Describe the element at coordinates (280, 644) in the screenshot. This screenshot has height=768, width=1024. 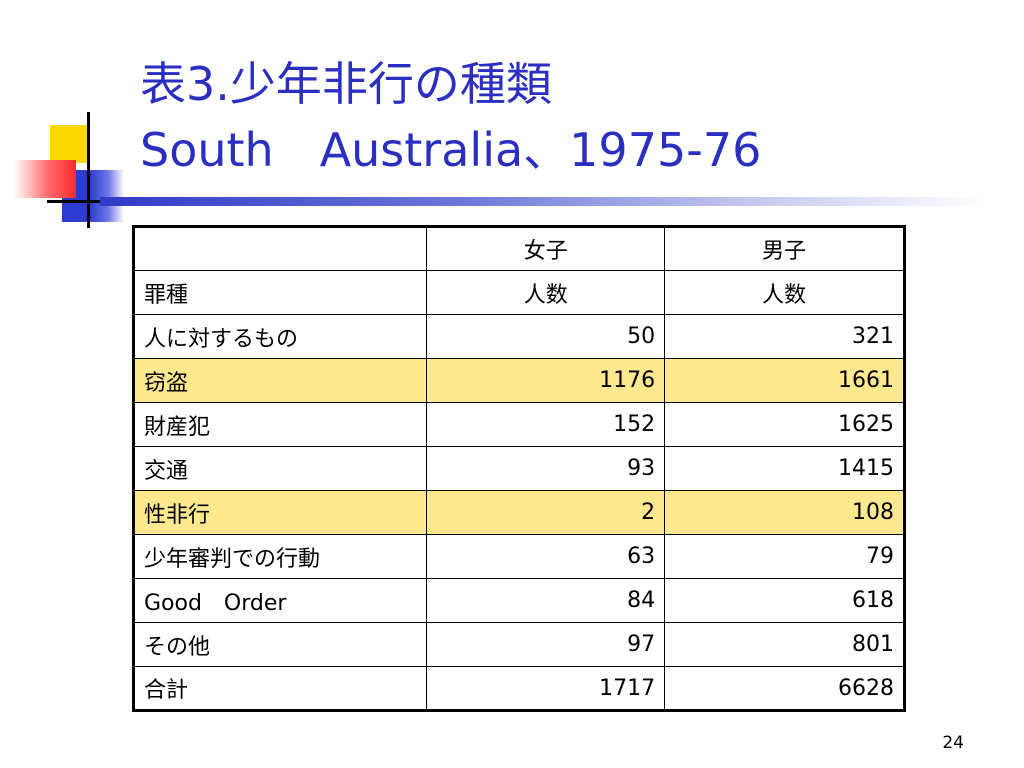
I see `row-label: その他` at that location.